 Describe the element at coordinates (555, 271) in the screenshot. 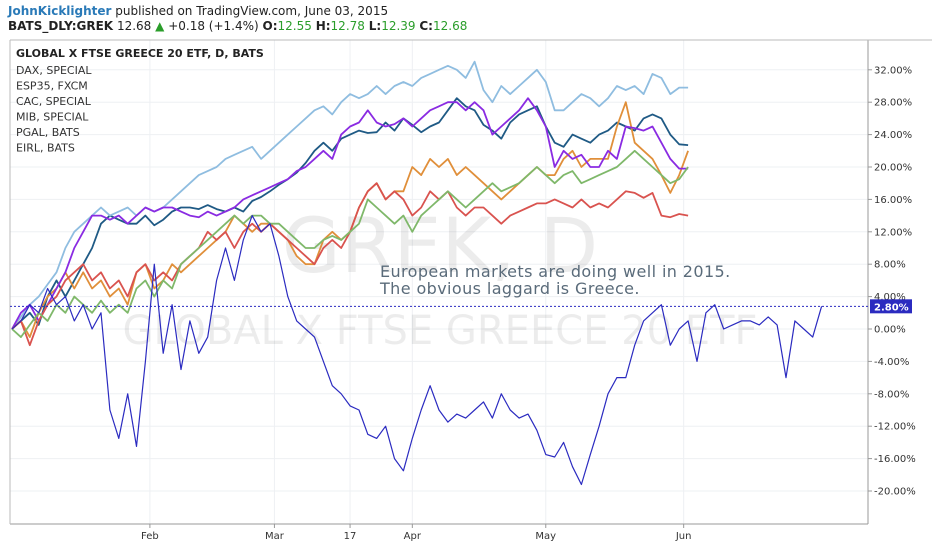

I see `annotation-line-1: European markets are doing well in 2015.` at that location.